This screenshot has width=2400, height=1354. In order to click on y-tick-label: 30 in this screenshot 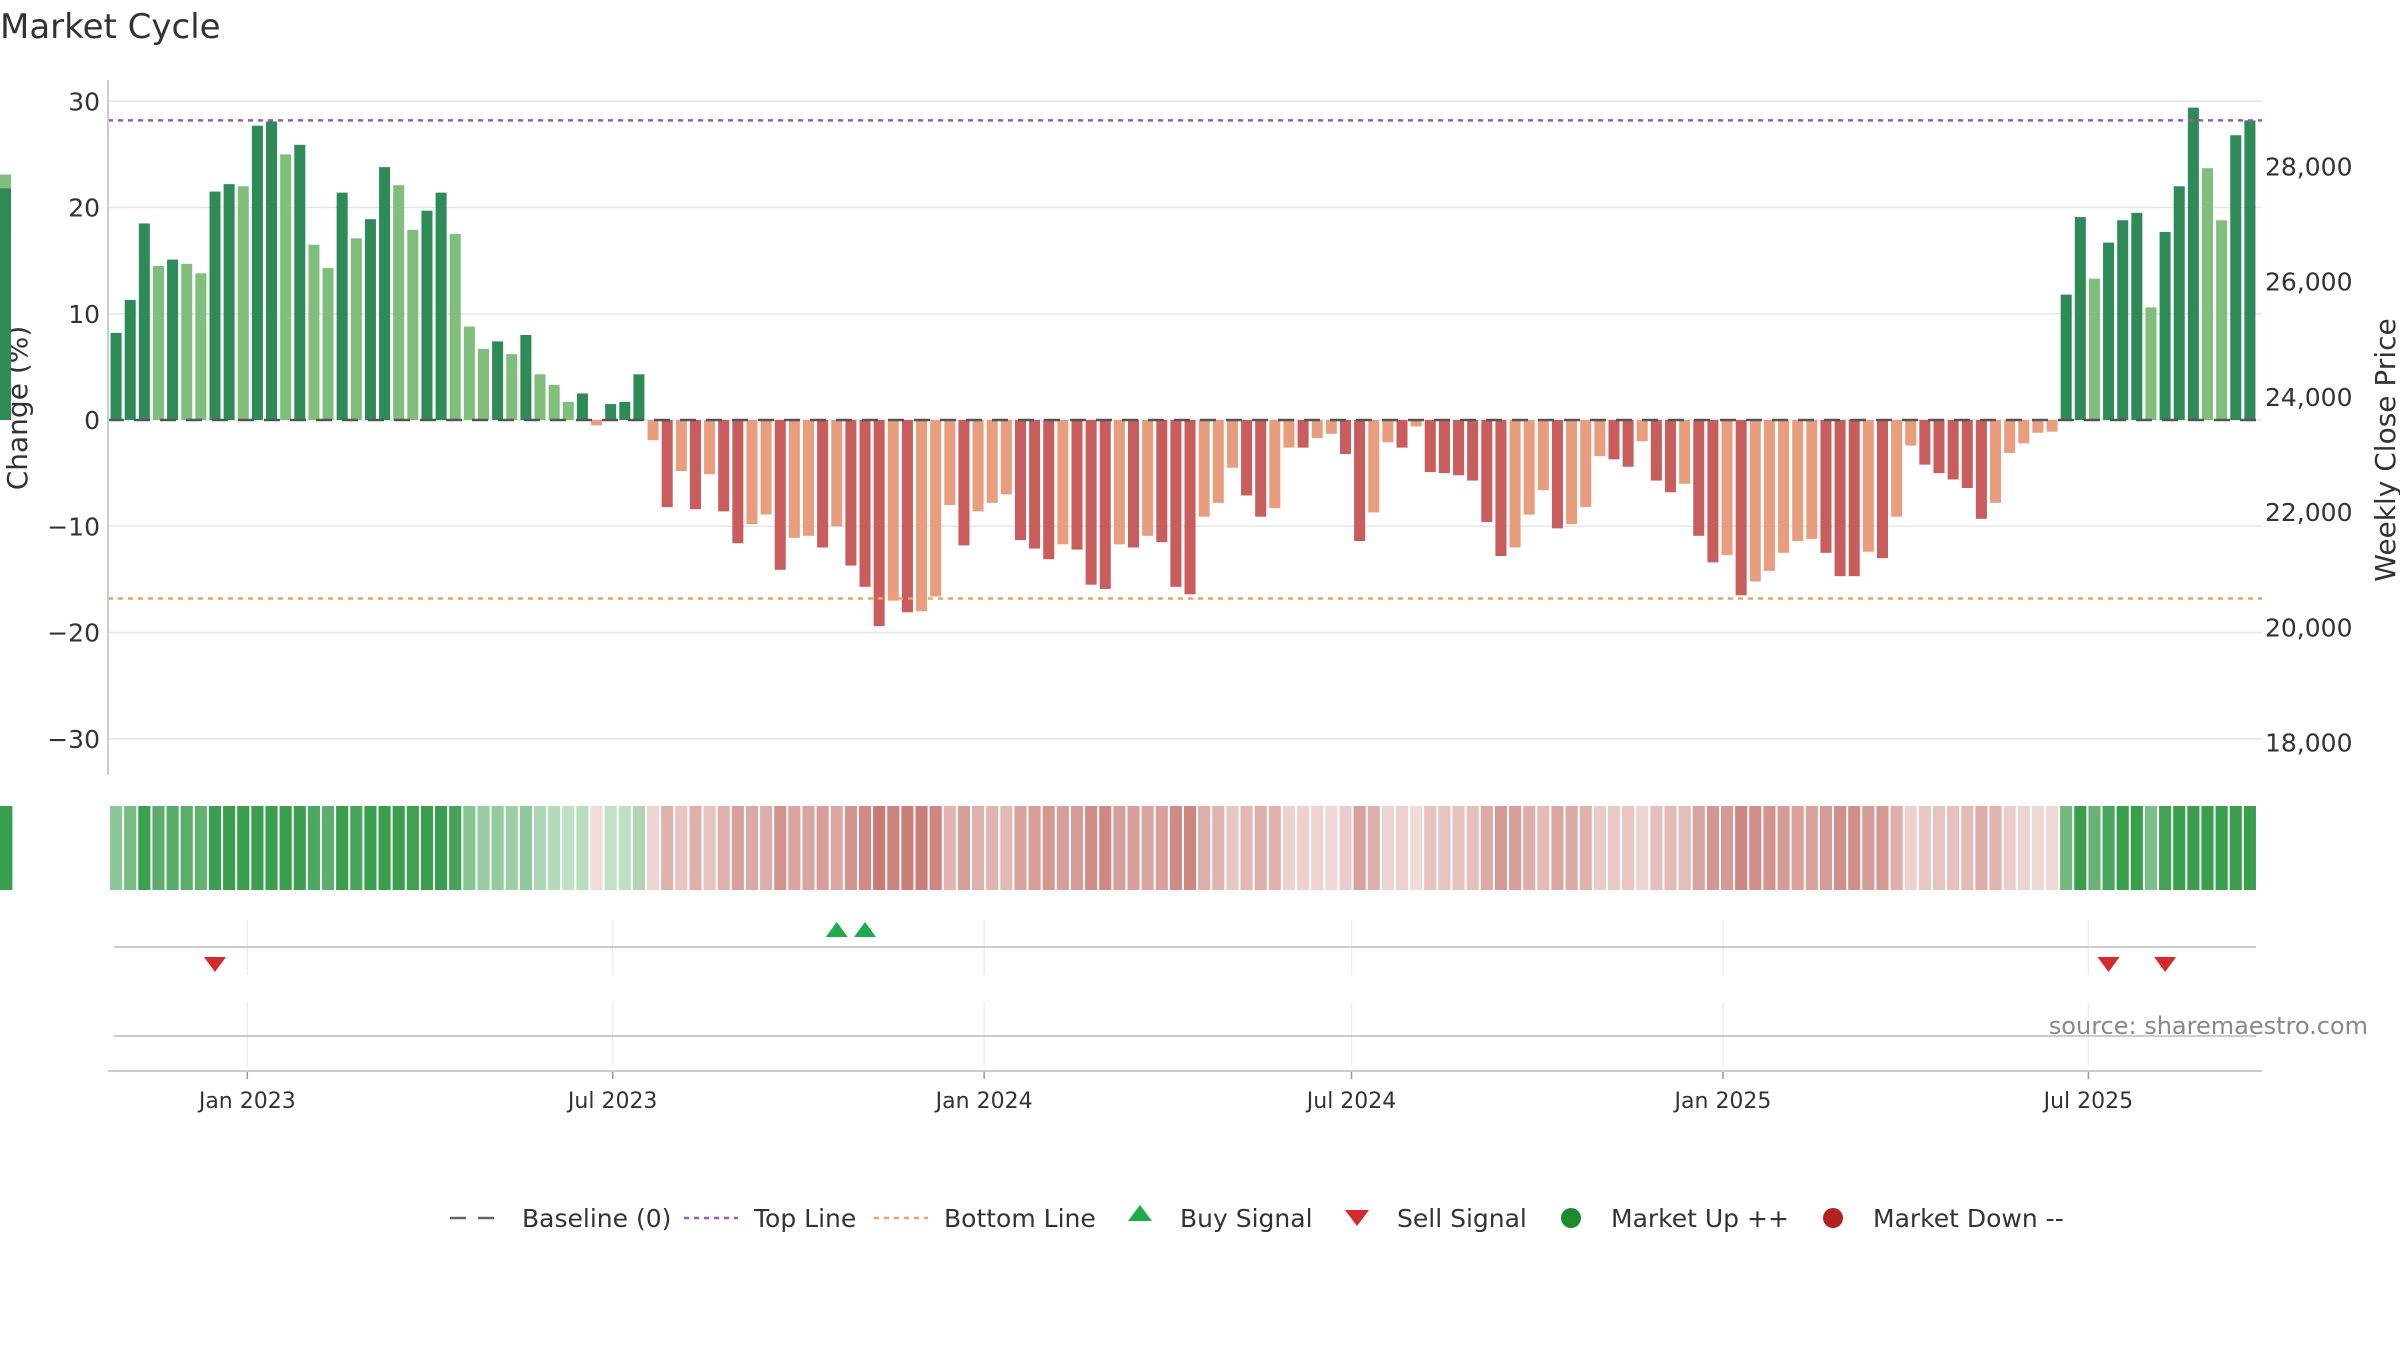, I will do `click(84, 101)`.